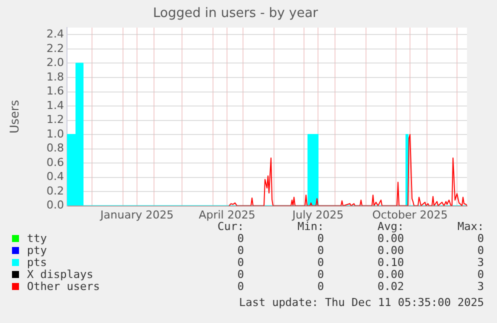 The width and height of the screenshot is (497, 323). Describe the element at coordinates (231, 226) in the screenshot. I see `text: Cur:` at that location.